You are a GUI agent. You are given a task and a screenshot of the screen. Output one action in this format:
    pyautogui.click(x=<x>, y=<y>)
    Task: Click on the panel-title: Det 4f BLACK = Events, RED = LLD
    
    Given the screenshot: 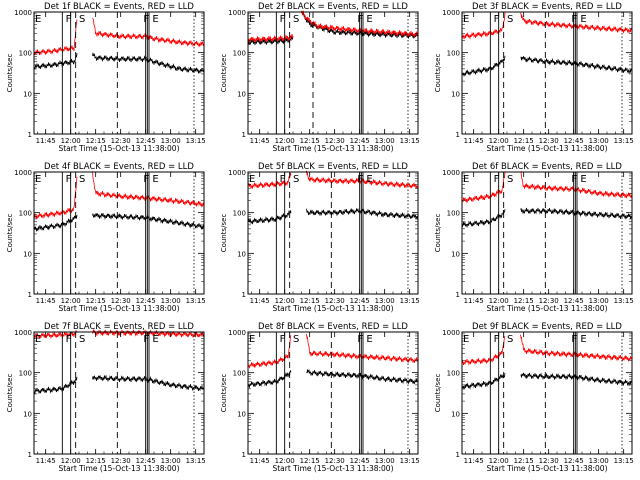 What is the action you would take?
    pyautogui.click(x=119, y=167)
    